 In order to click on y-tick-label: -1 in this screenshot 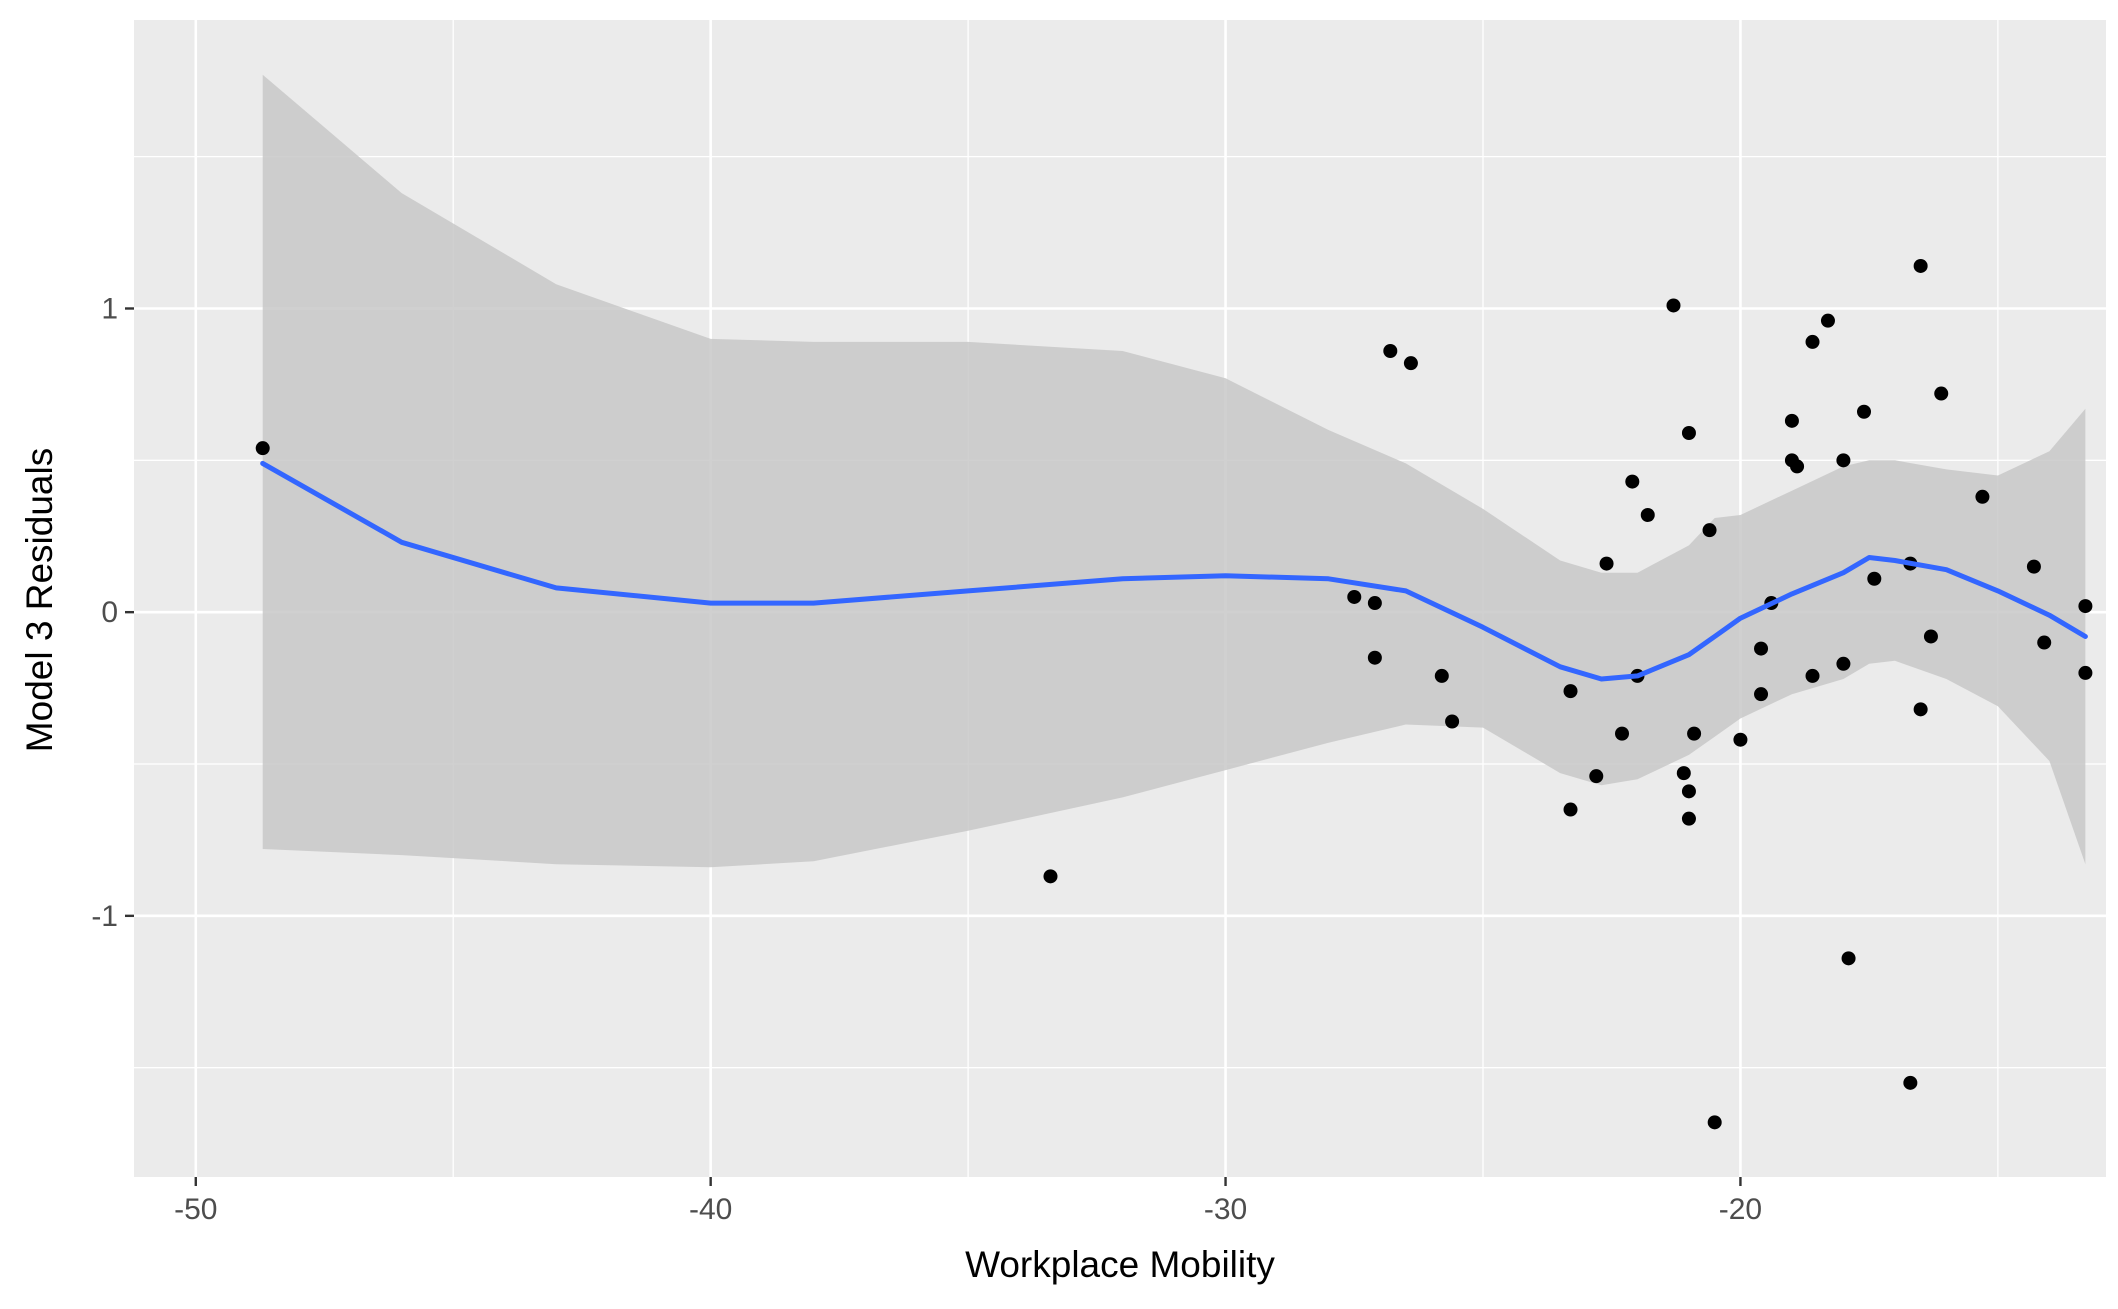, I will do `click(104, 916)`.